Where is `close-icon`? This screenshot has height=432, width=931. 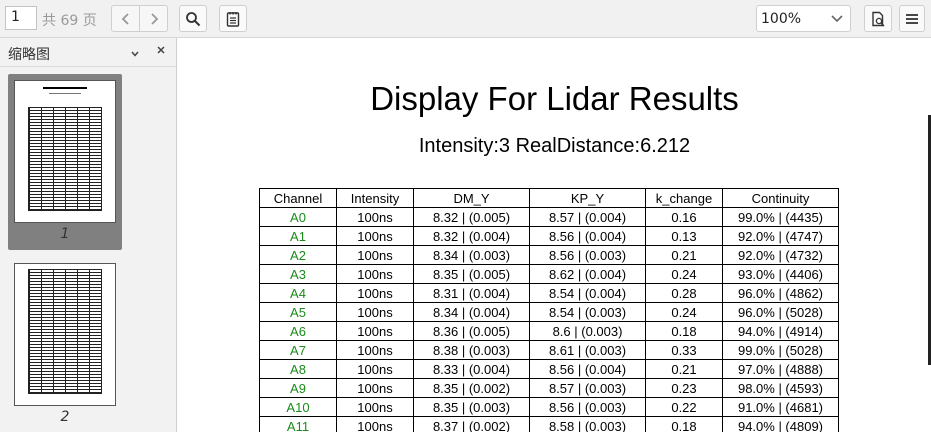 close-icon is located at coordinates (161, 50).